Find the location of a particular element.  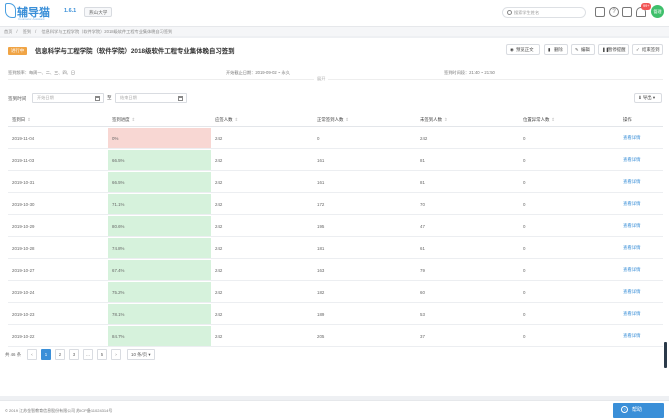

pagination: 共 46 条 ‹ 1 2 3 ... 5 › 10 条/页 ▾ is located at coordinates (105, 355).